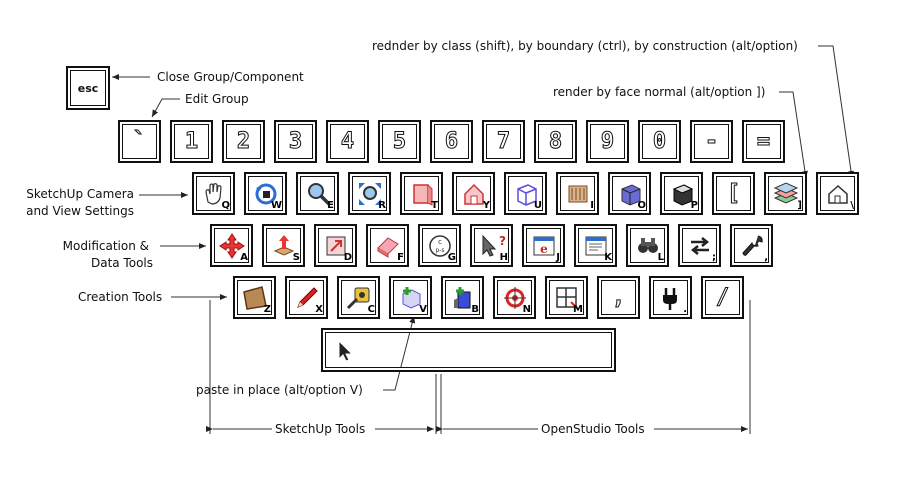 This screenshot has width=900, height=477. I want to click on key-q-row-1-shortcut-letter: W, so click(276, 205).